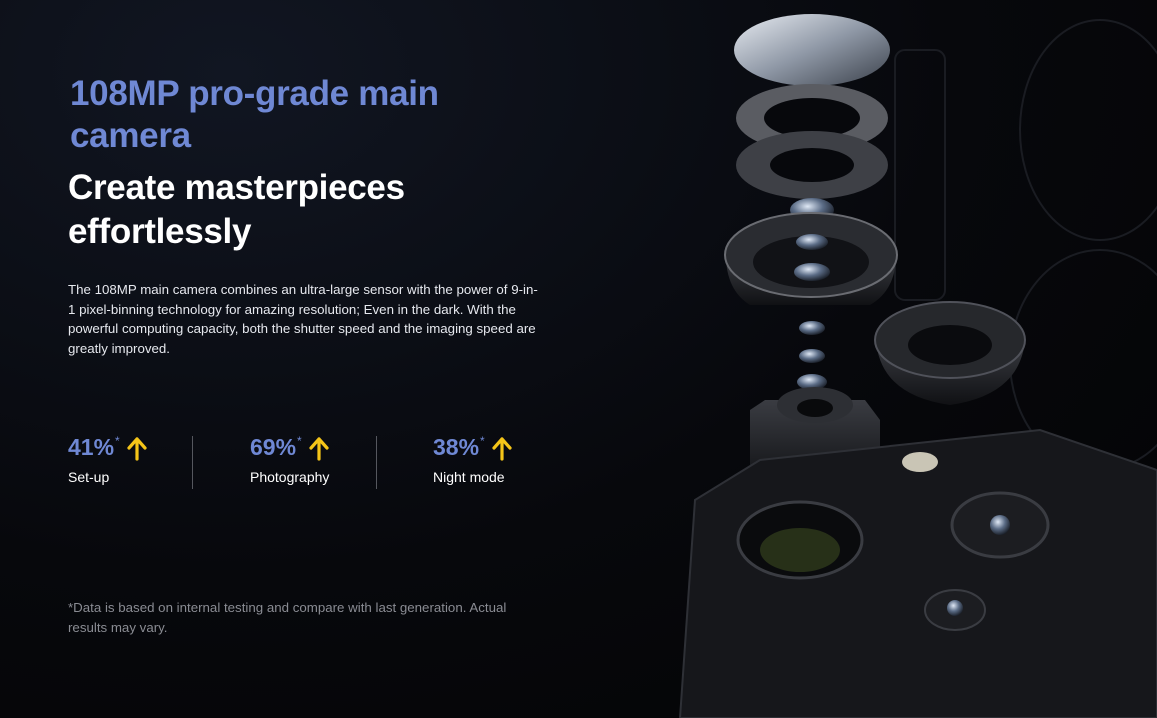 This screenshot has height=718, width=1157. I want to click on image-sensor, so click(800, 550).